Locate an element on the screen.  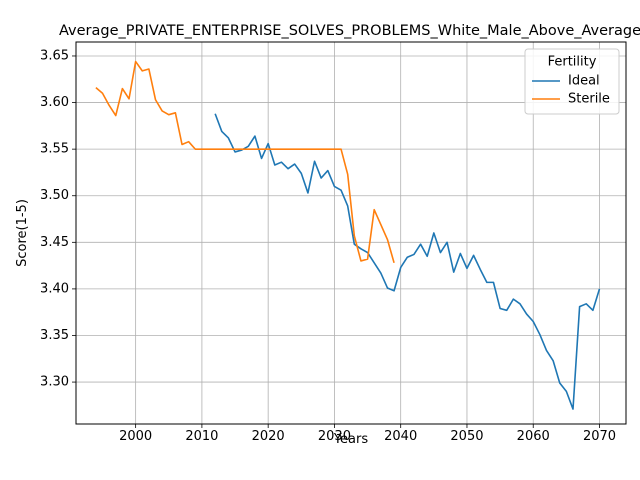
y-axis-label: Score(1-5) is located at coordinates (22, 233).